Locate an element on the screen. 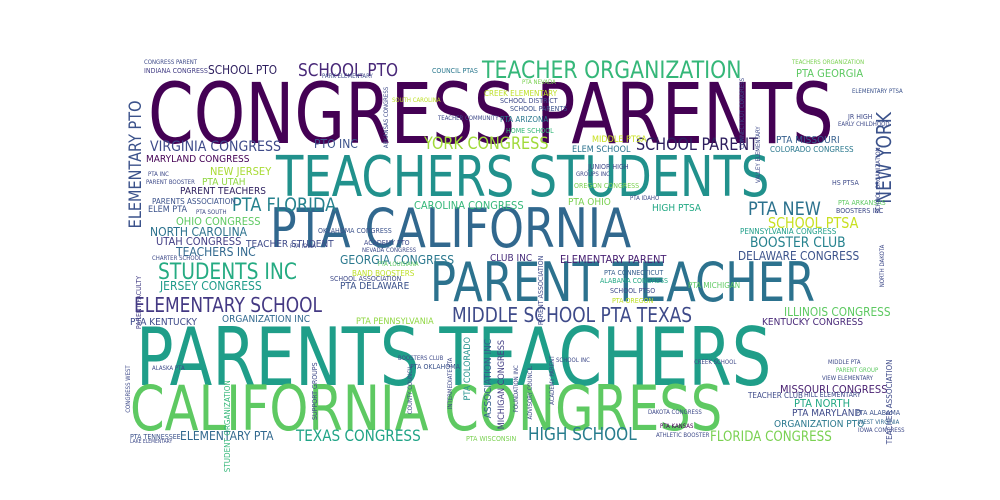 The width and height of the screenshot is (1000, 500). cloud-word: ASSOCIATION INC is located at coordinates (488, 378).